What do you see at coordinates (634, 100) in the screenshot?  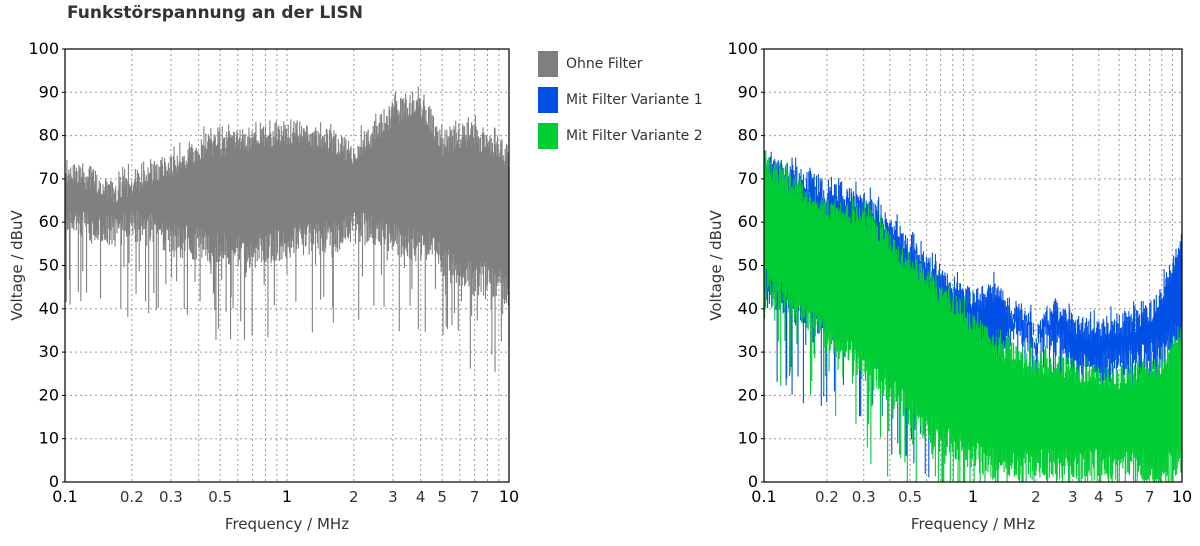 I see `legend-label: Mit Filter Variante 1` at bounding box center [634, 100].